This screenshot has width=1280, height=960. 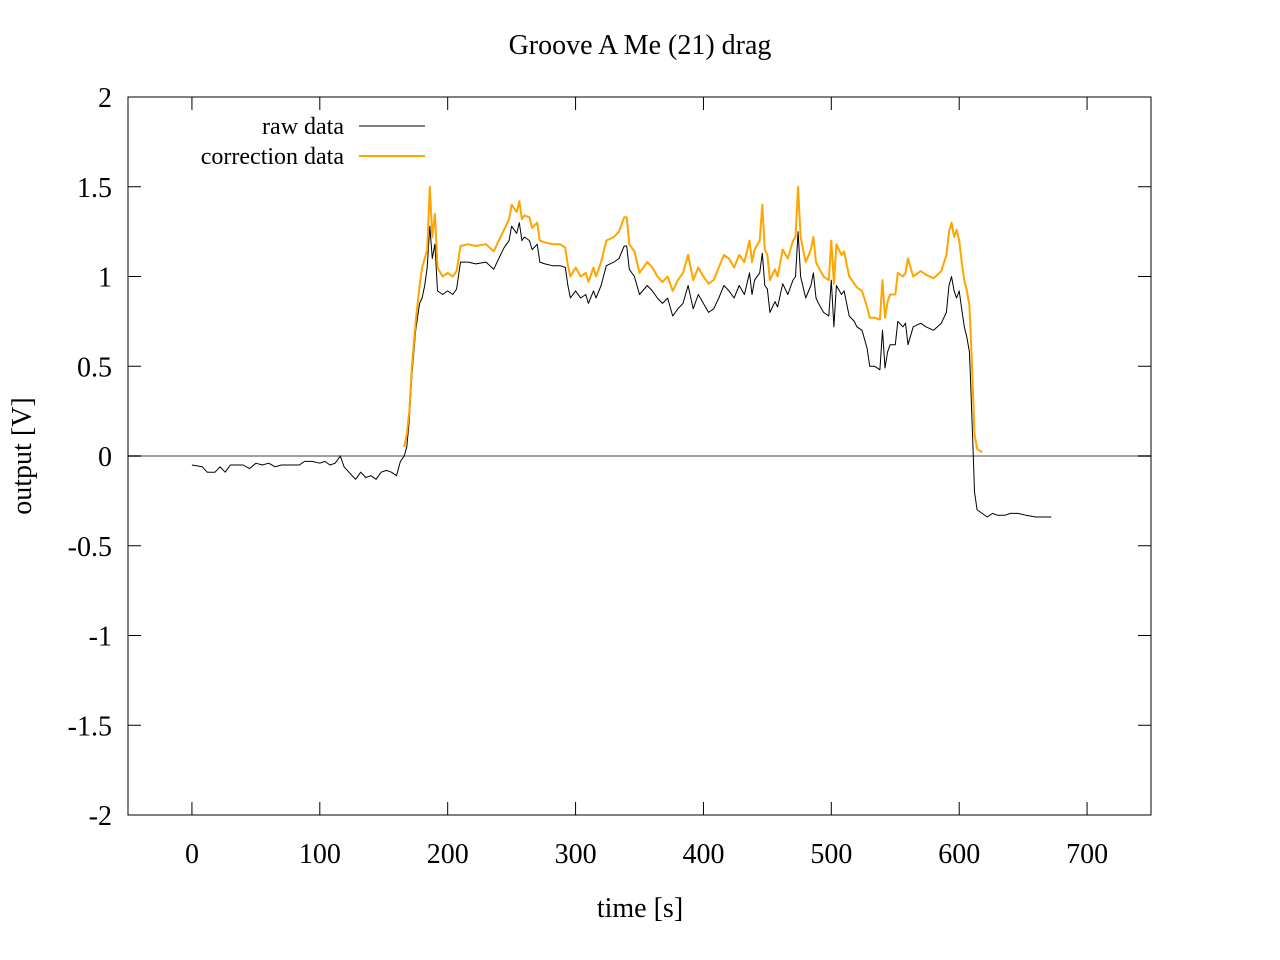 I want to click on x-tick-label: 200, so click(x=448, y=854).